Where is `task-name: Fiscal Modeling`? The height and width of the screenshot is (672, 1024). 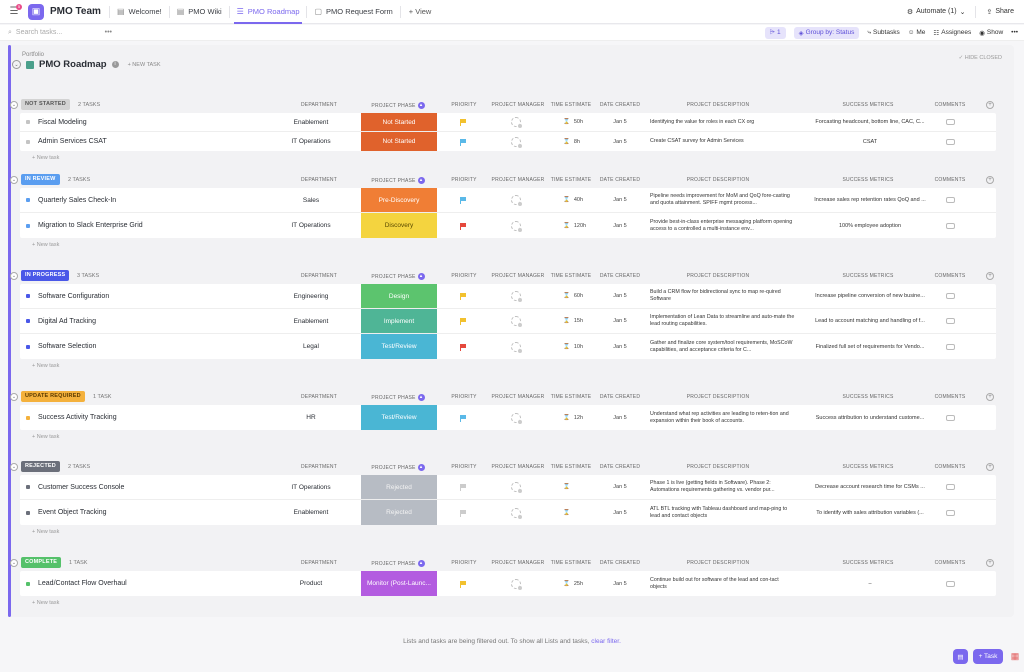
task-name: Fiscal Modeling is located at coordinates (62, 122).